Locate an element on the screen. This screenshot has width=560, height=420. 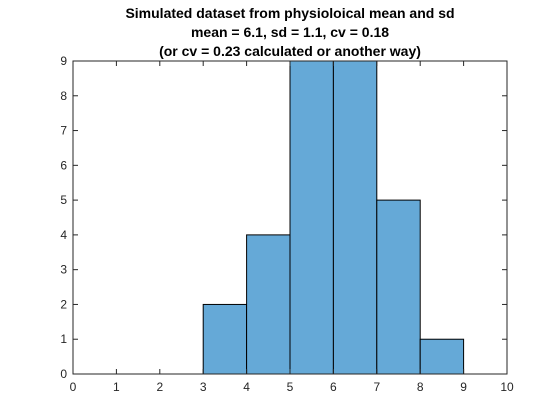
y-tick-label-0: 0 is located at coordinates (63, 374).